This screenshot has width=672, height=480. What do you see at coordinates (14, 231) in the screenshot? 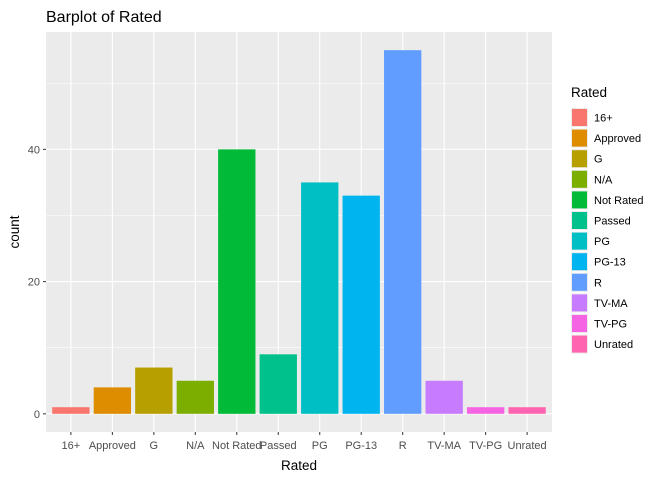
I see `y-axis-title: count` at bounding box center [14, 231].